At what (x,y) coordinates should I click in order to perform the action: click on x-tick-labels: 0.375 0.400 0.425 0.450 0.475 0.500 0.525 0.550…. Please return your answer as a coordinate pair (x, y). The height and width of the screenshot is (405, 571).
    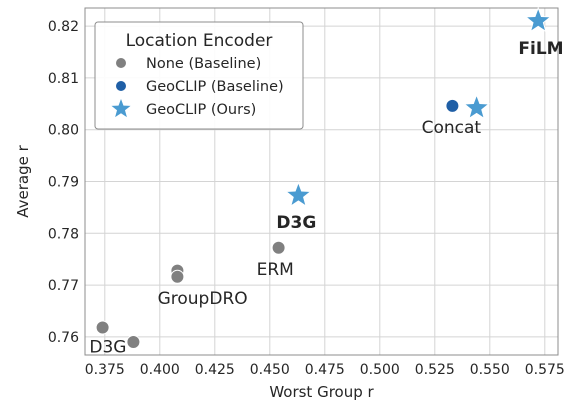
    Looking at the image, I should click on (325, 370).